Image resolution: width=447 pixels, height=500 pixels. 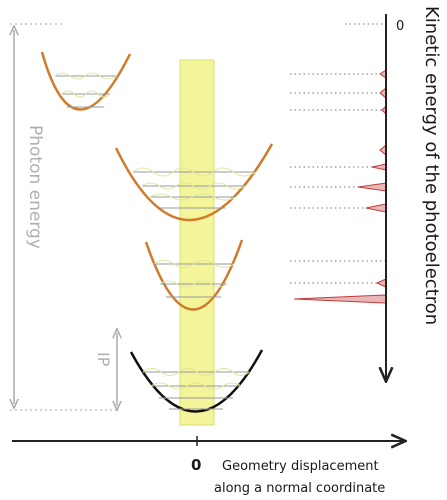 What do you see at coordinates (340, 186) in the screenshot?
I see `photoelectron-spectrum` at bounding box center [340, 186].